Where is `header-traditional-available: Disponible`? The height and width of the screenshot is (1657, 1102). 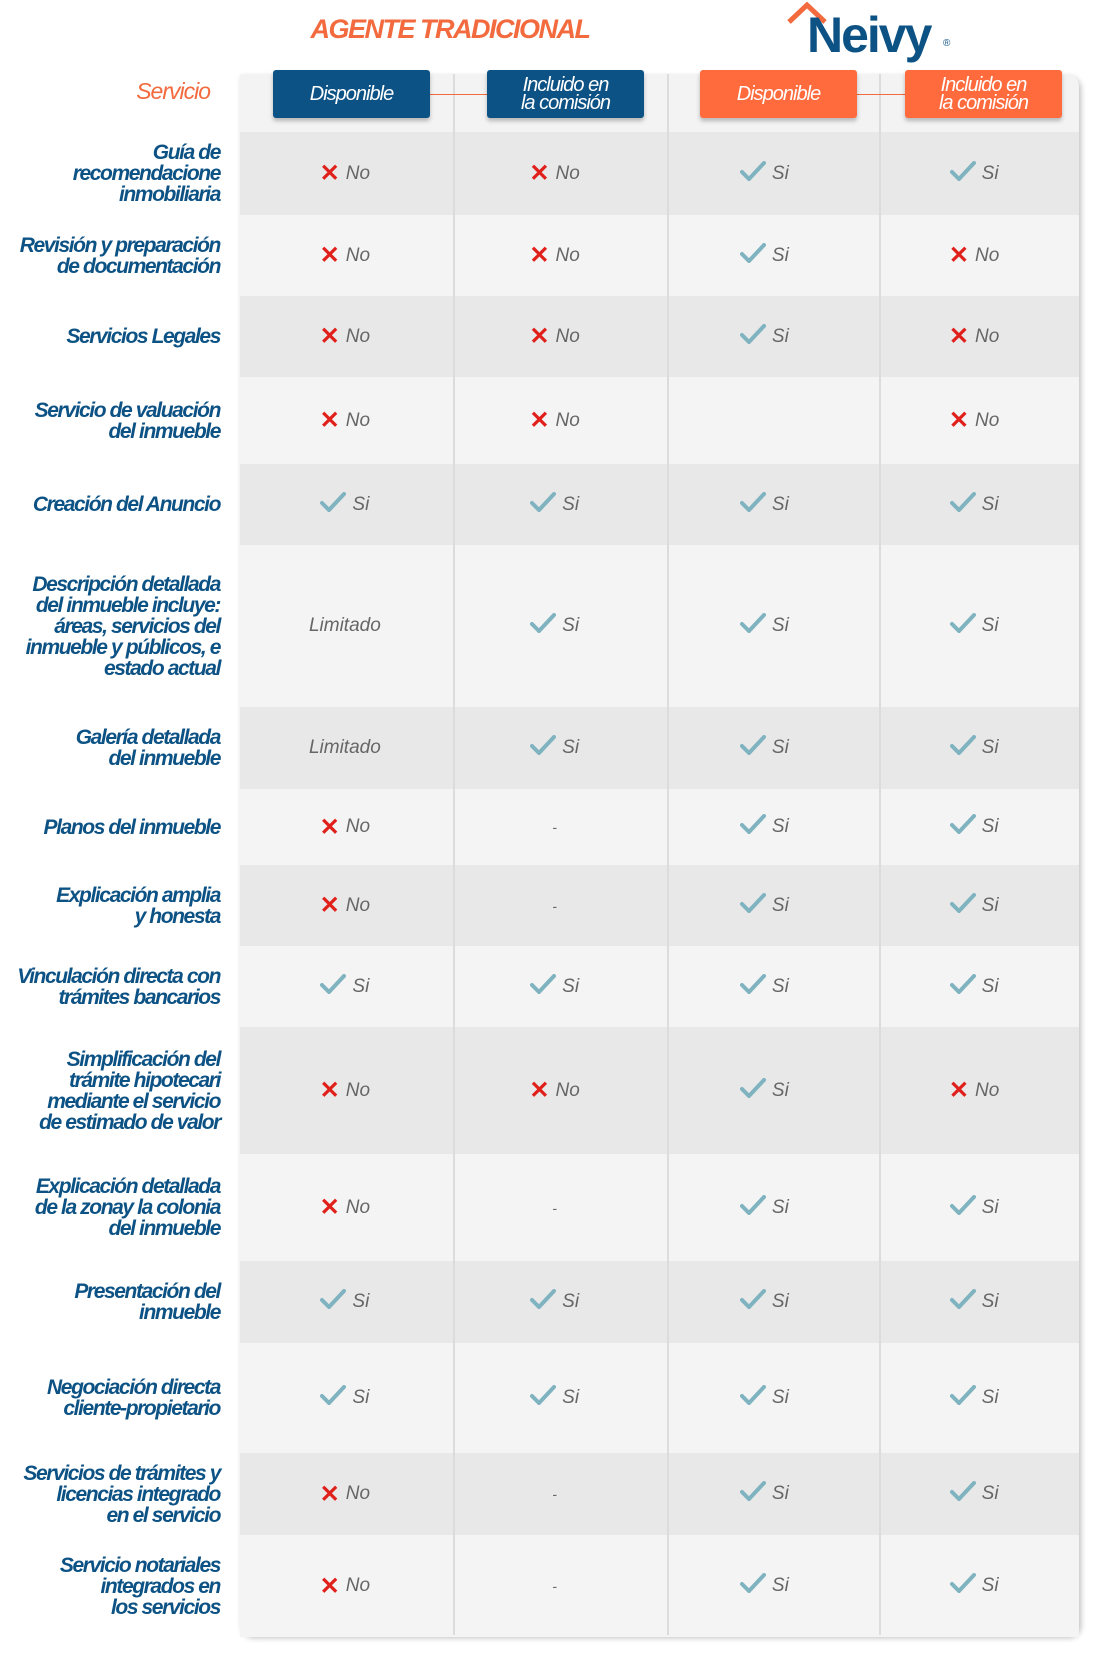 header-traditional-available: Disponible is located at coordinates (351, 94).